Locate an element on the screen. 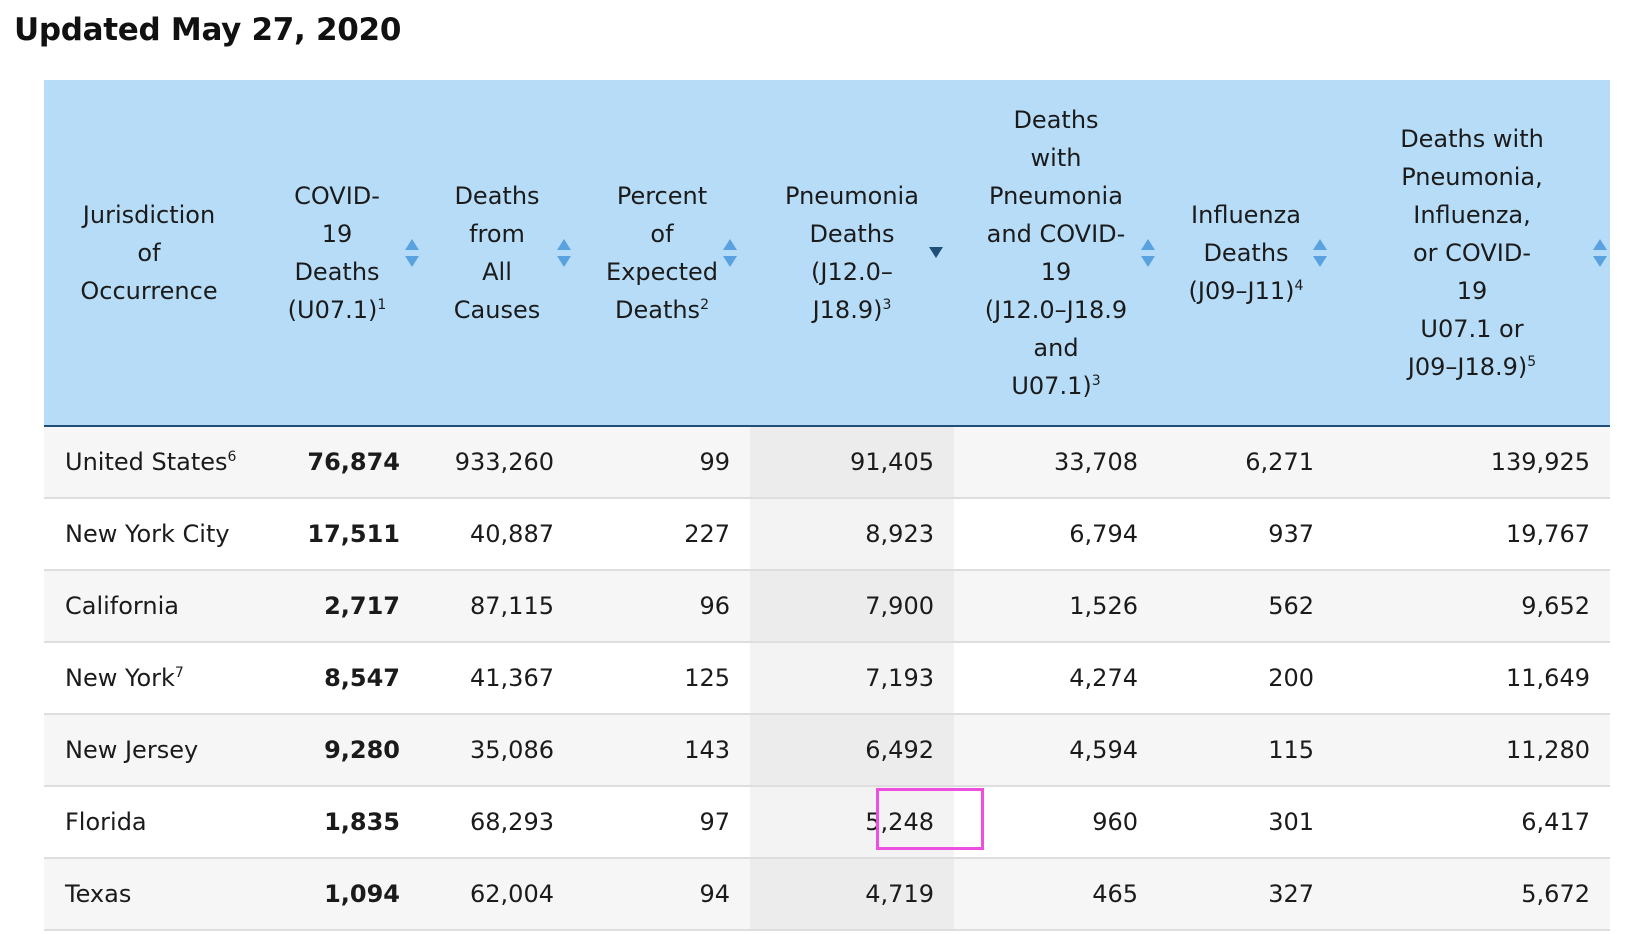 The height and width of the screenshot is (934, 1638). cell-pneumonia-influenza-covid: 5,672 is located at coordinates (1472, 894).